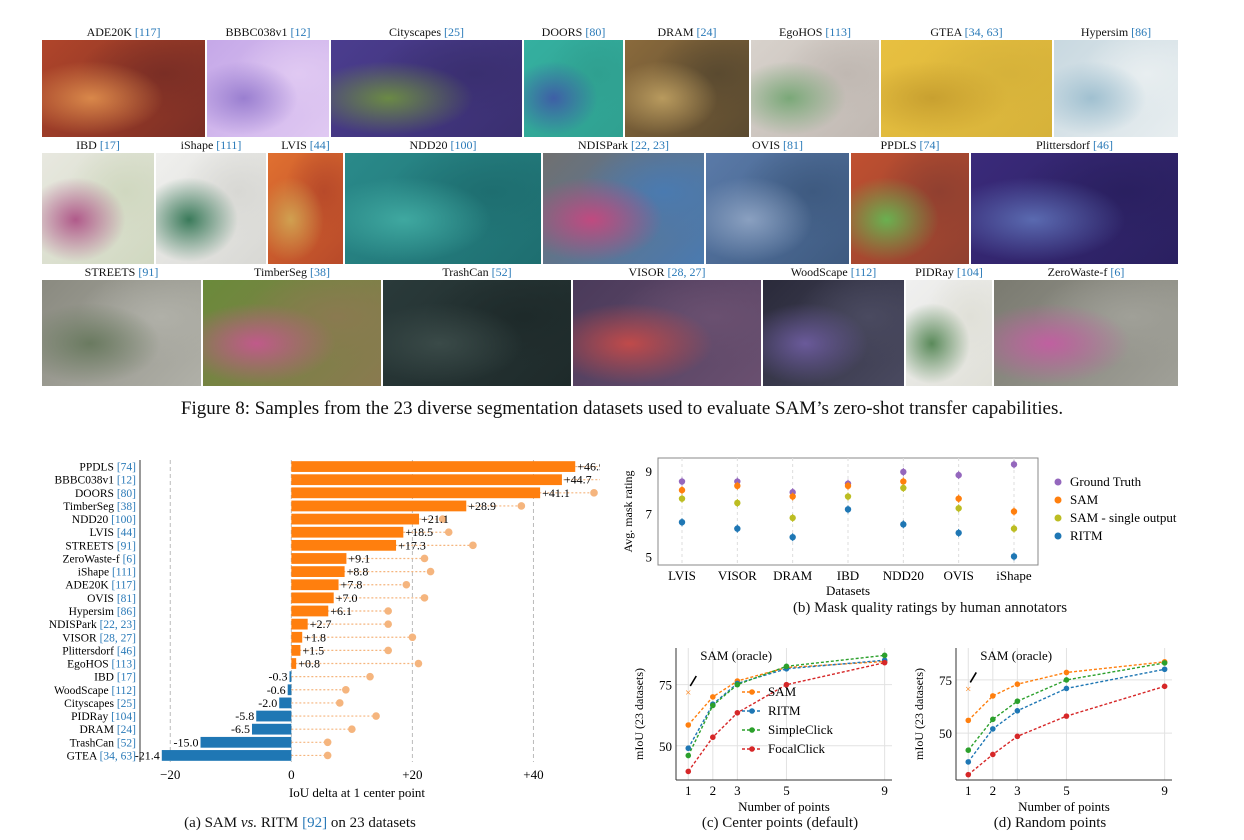  What do you see at coordinates (126, 730) in the screenshot?
I see `category-cite: [24]` at bounding box center [126, 730].